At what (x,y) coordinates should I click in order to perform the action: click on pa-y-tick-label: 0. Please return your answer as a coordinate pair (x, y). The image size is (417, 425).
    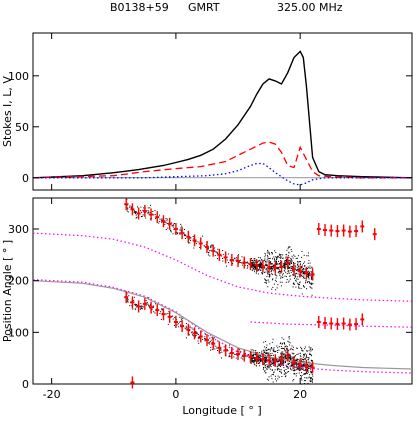
    Looking at the image, I should click on (25, 384).